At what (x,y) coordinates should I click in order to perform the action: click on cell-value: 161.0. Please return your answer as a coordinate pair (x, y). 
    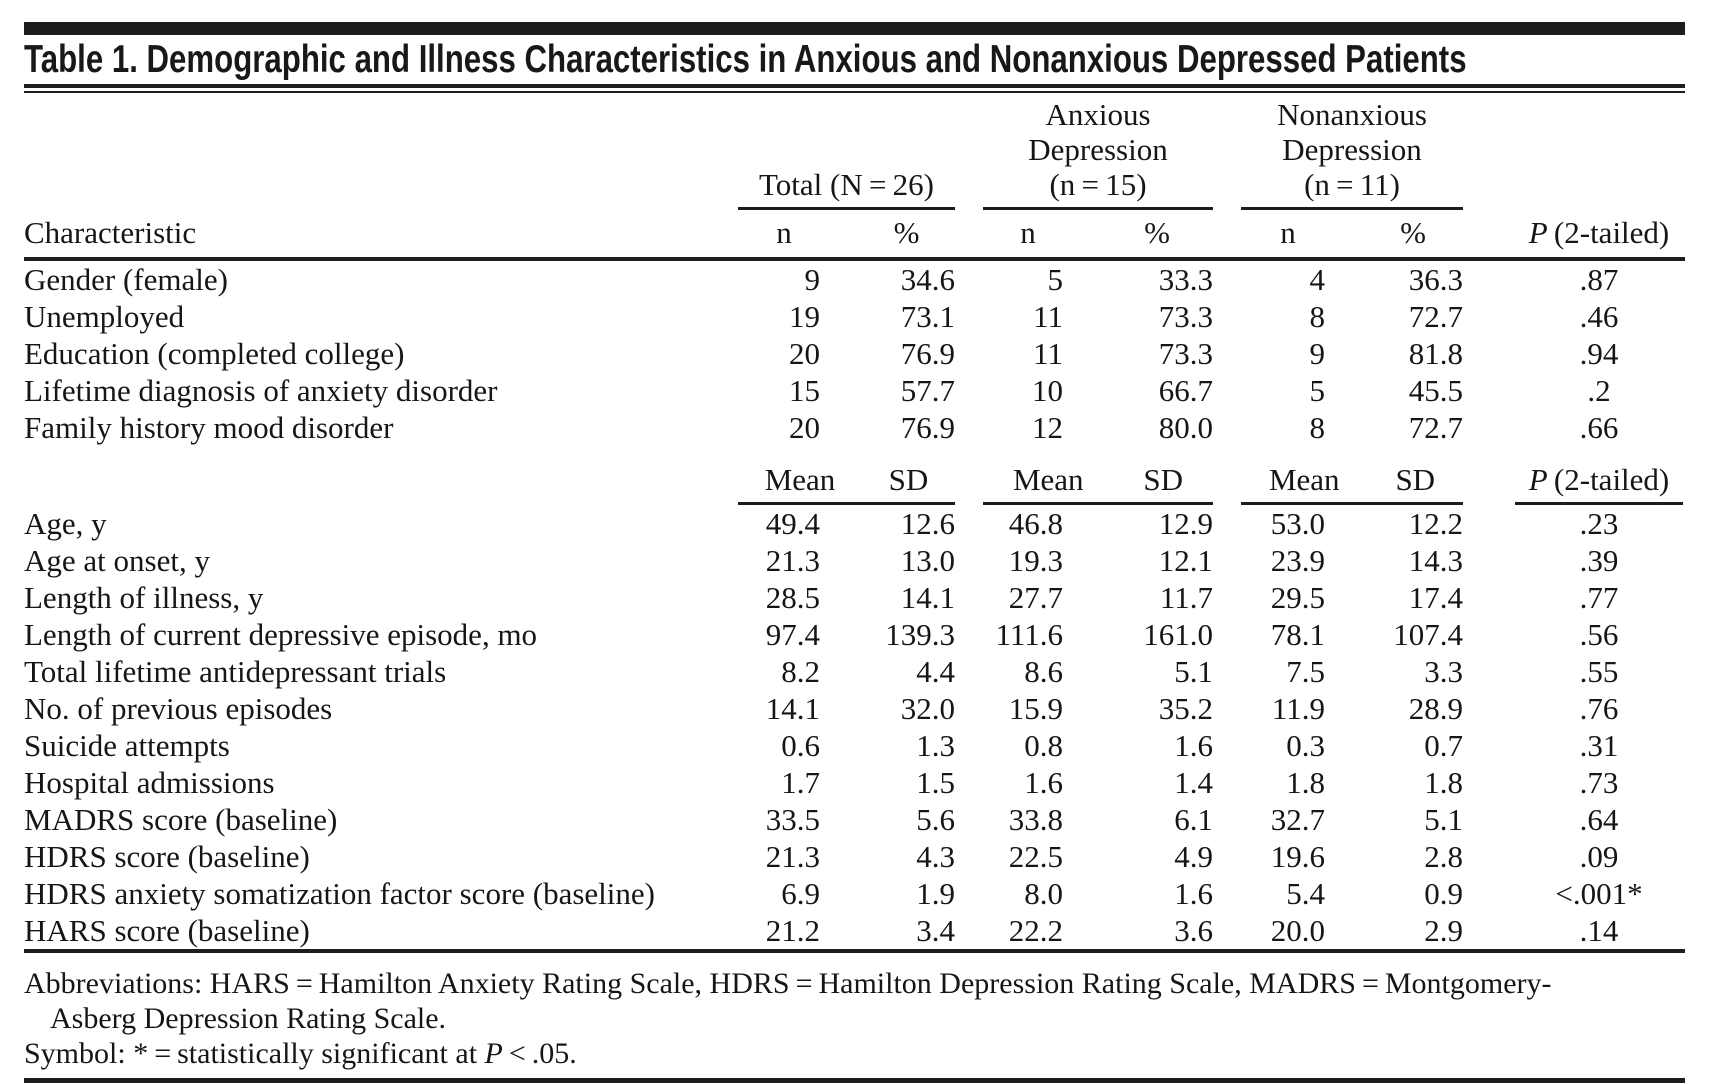
    Looking at the image, I should click on (1178, 634).